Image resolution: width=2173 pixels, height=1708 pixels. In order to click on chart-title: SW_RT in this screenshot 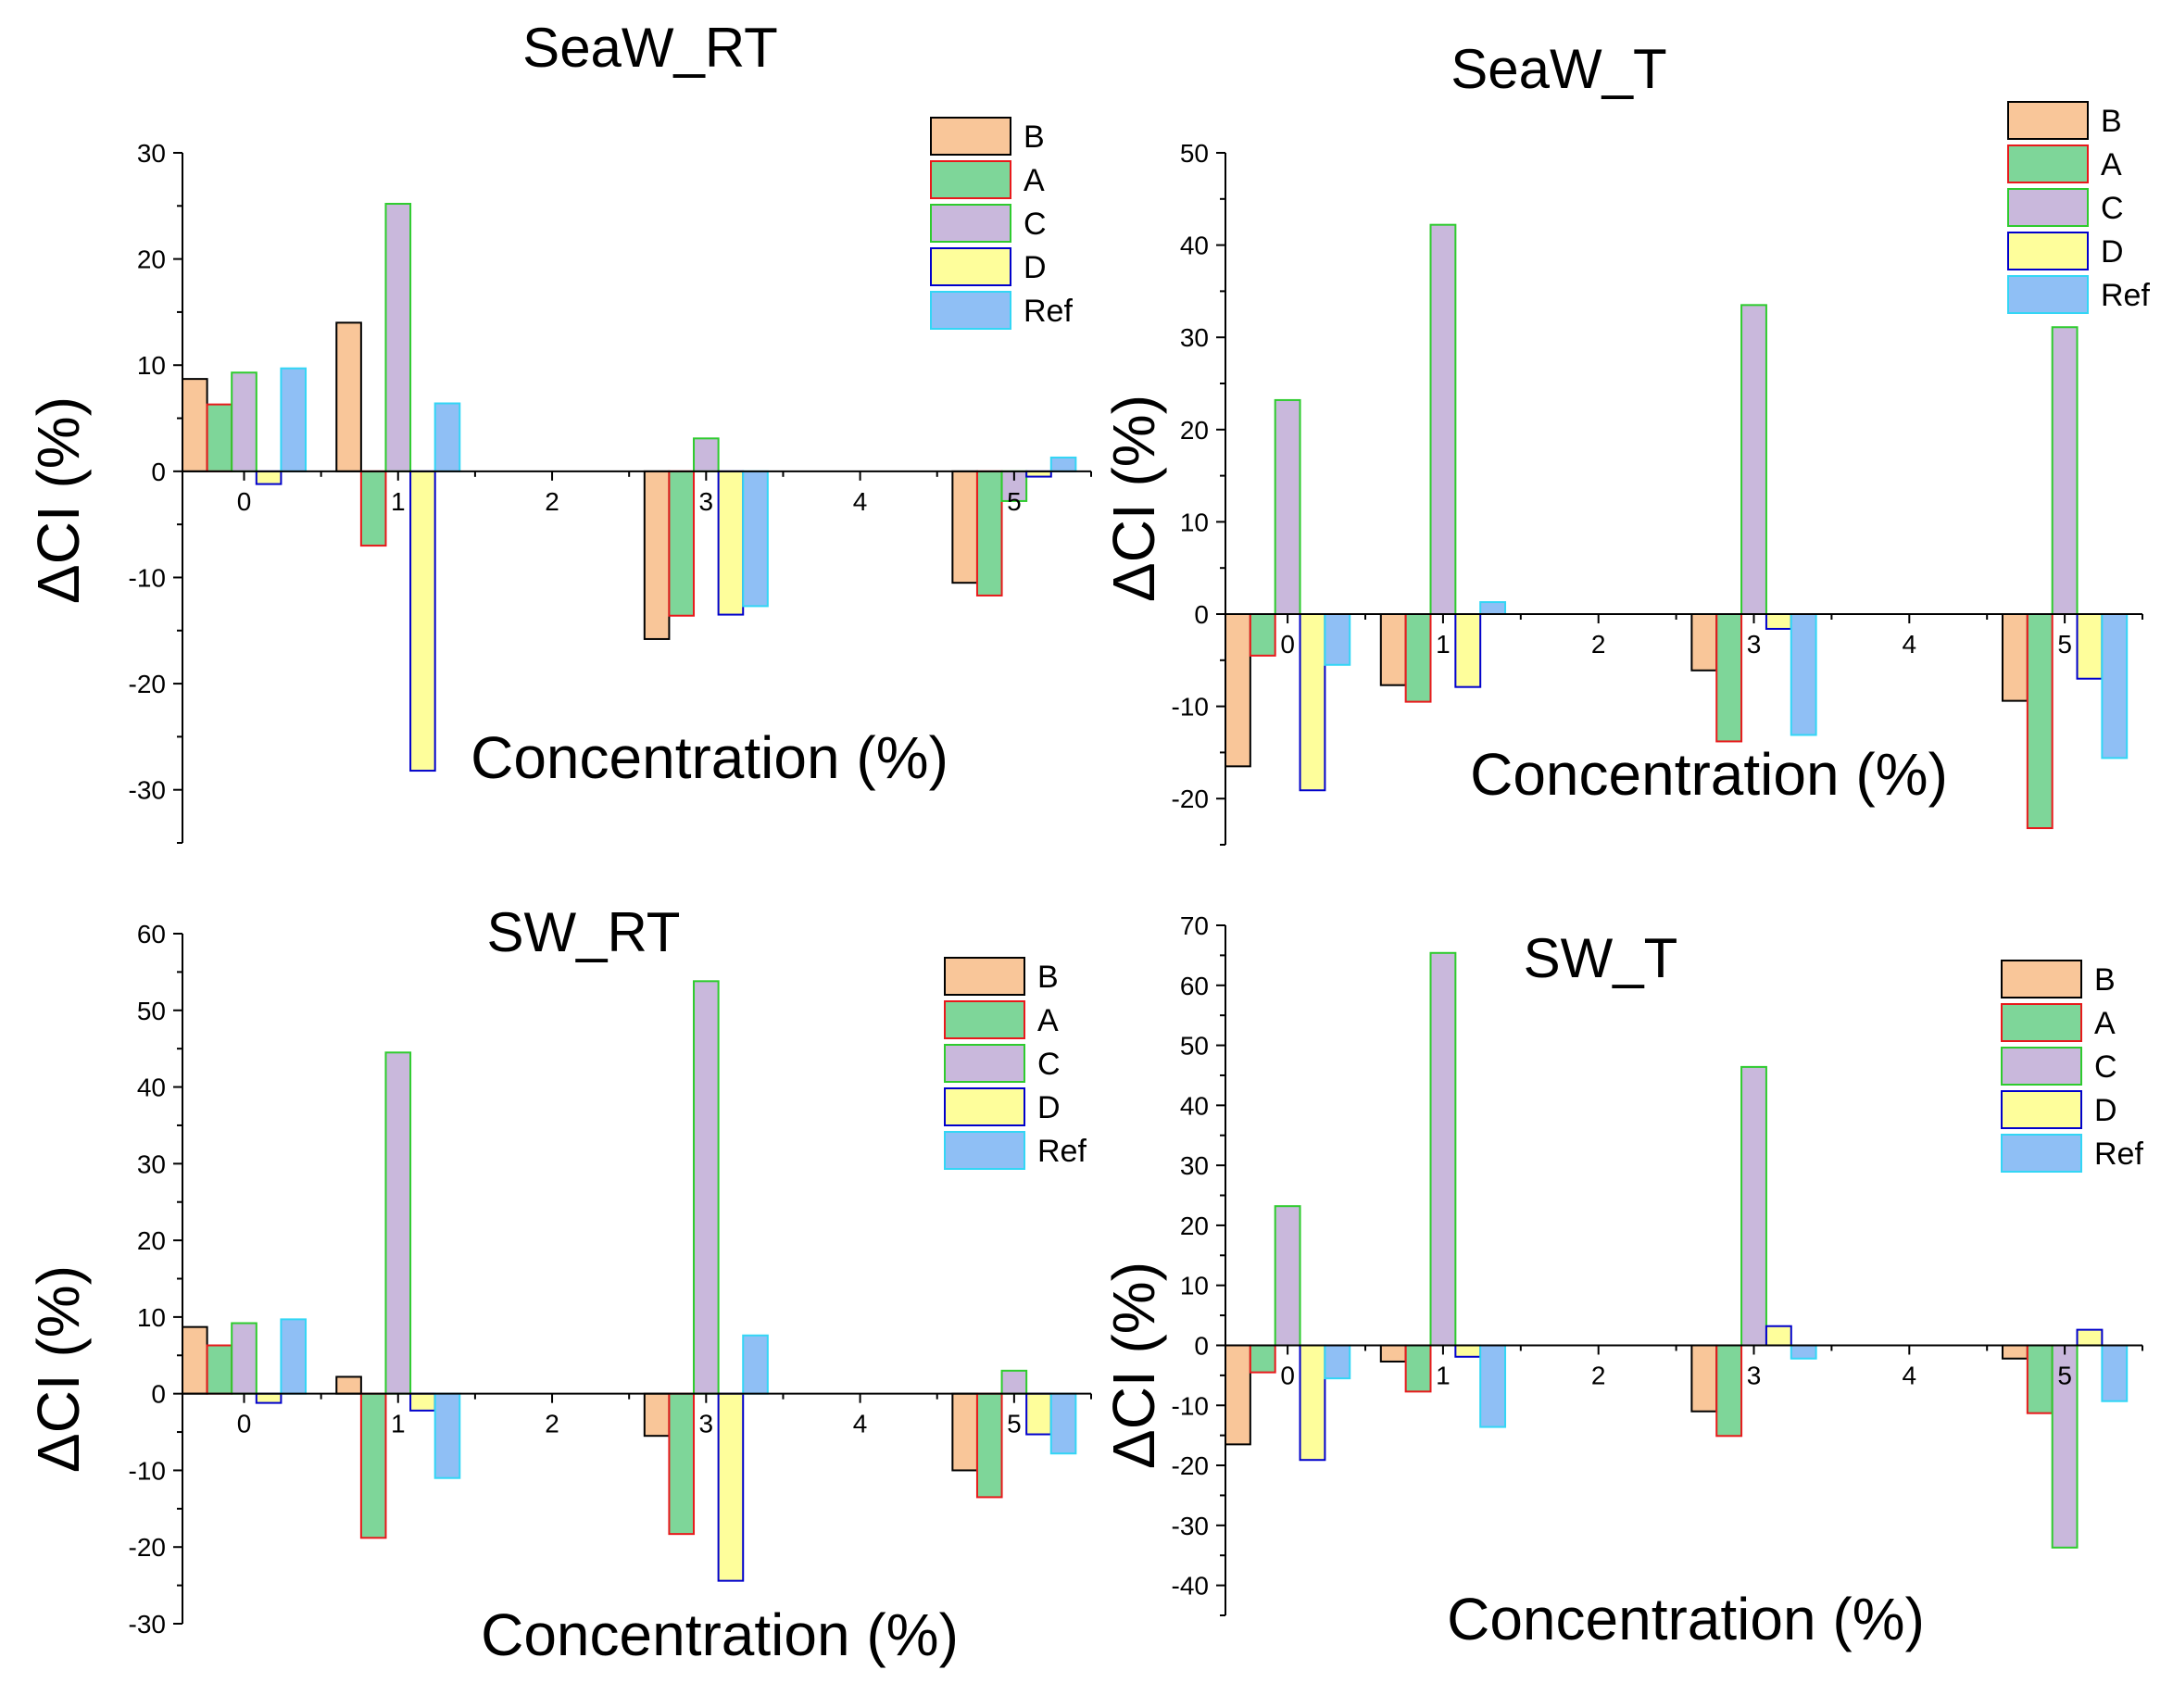, I will do `click(584, 932)`.